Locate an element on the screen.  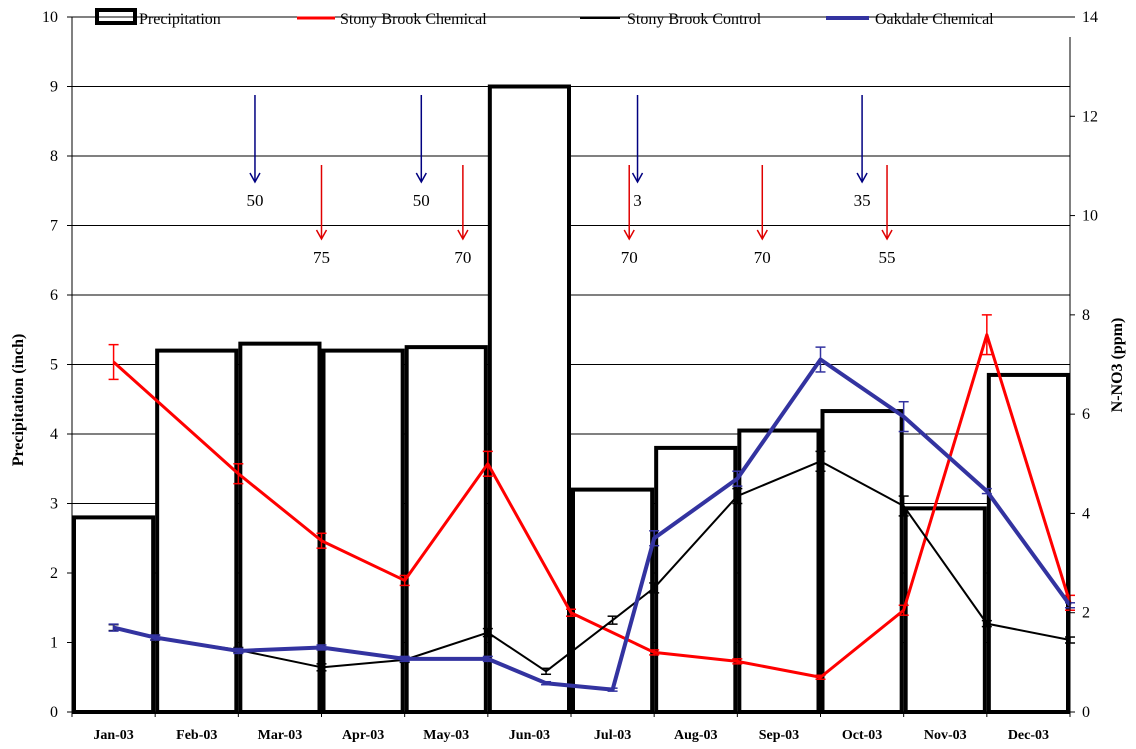
y-tick-label-0: 0 is located at coordinates (54, 712).